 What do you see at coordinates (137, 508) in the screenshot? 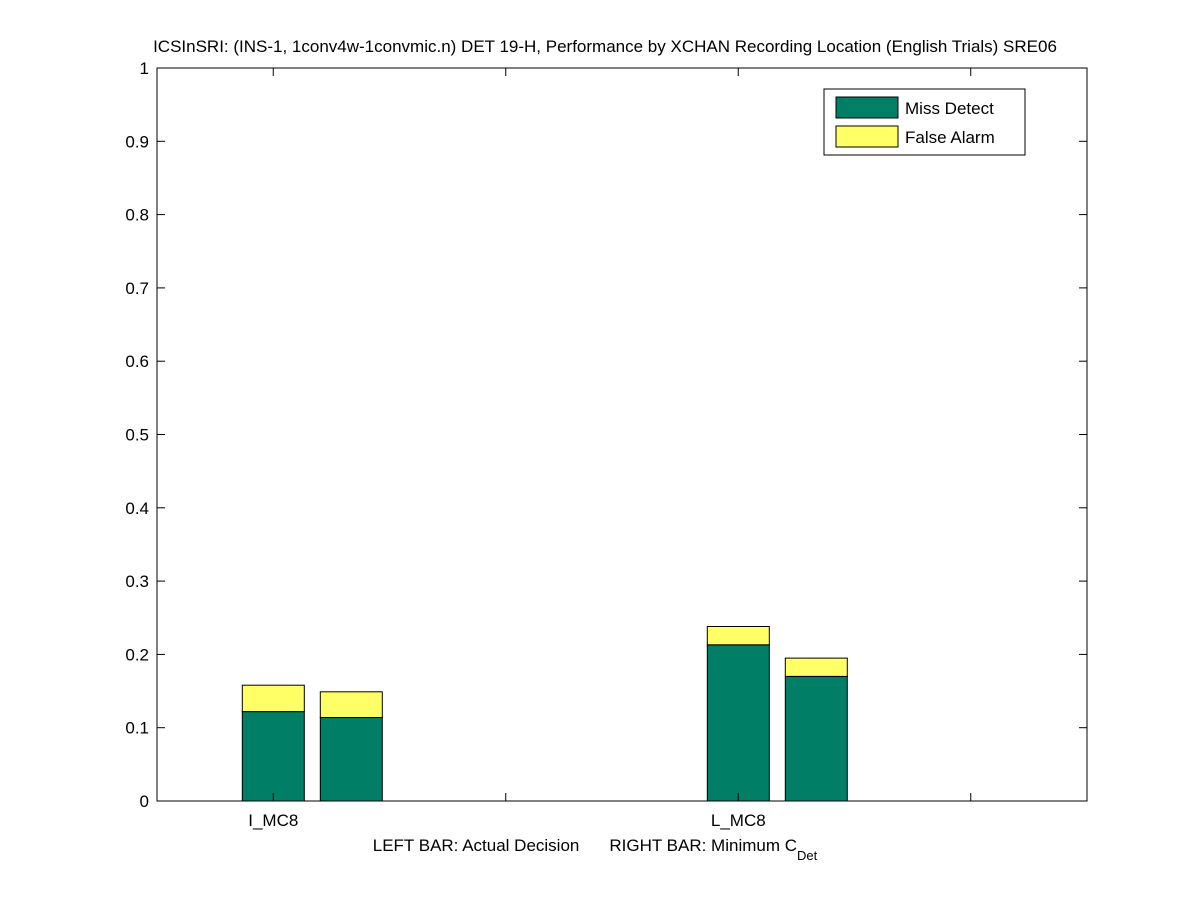
I see `y-tick-label: 0.4` at bounding box center [137, 508].